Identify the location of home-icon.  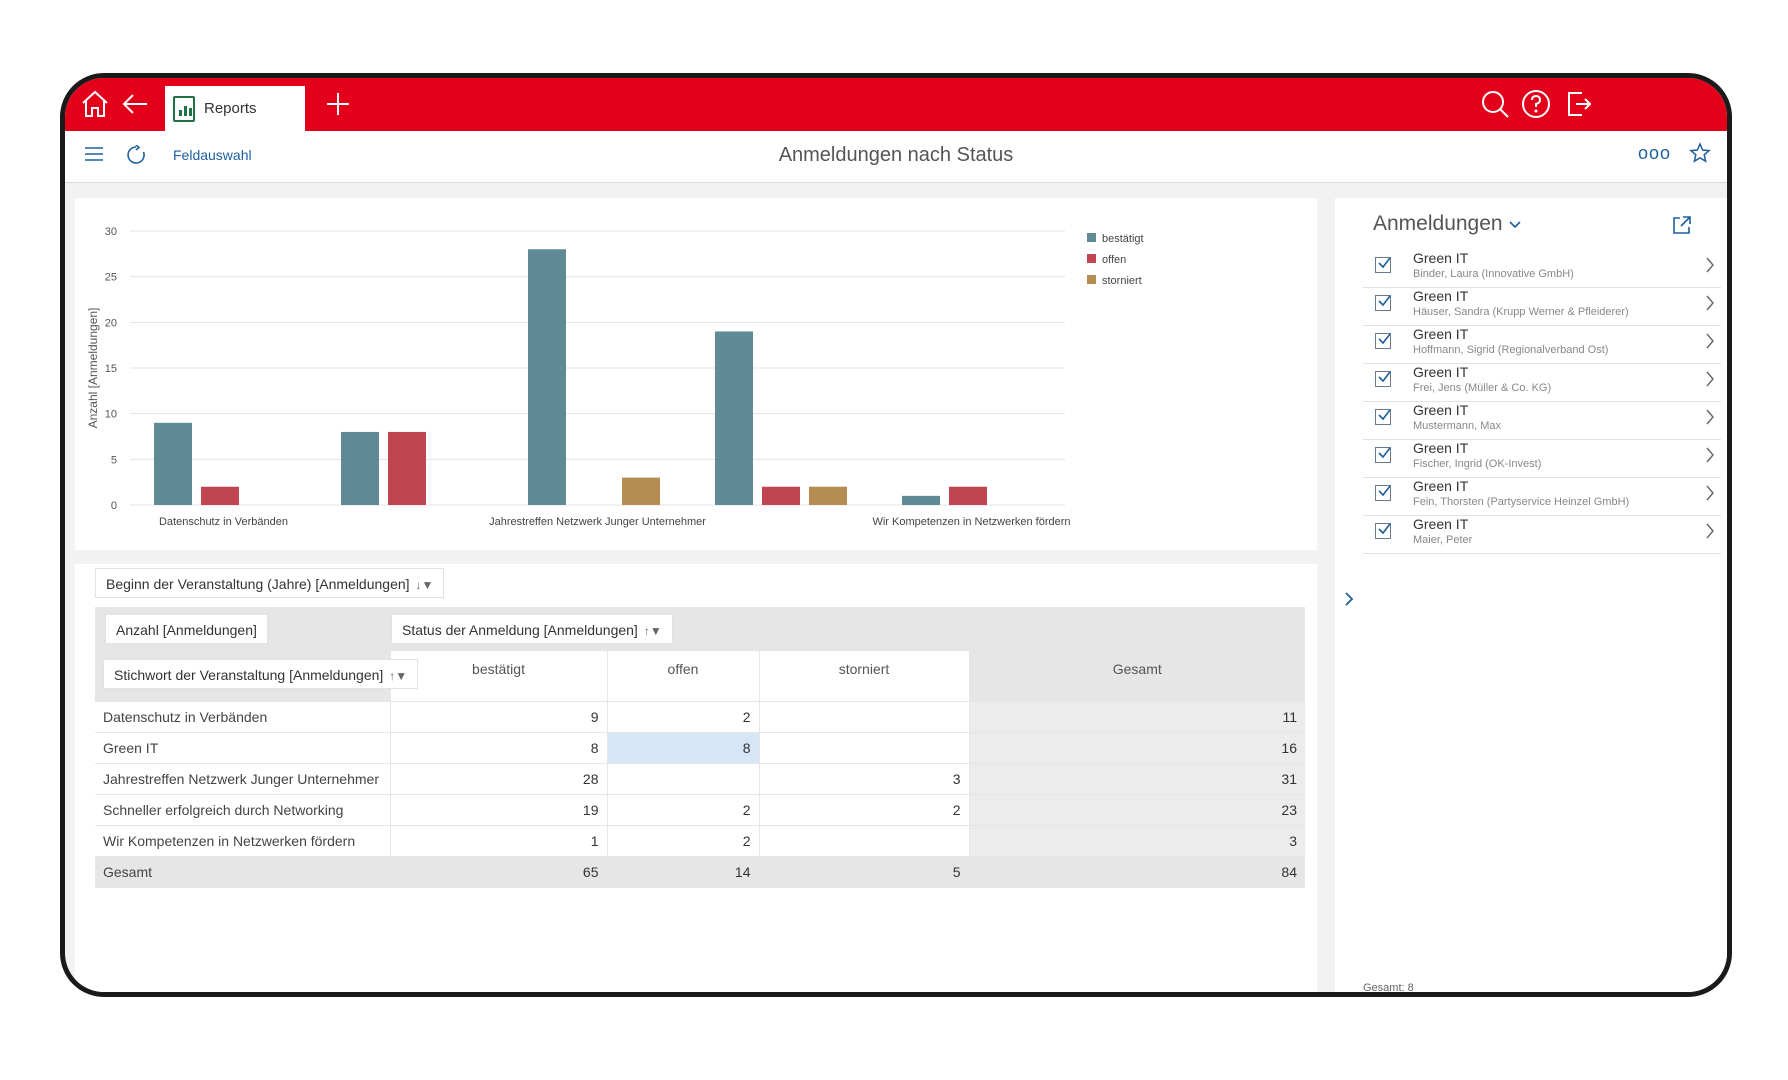
(95, 104).